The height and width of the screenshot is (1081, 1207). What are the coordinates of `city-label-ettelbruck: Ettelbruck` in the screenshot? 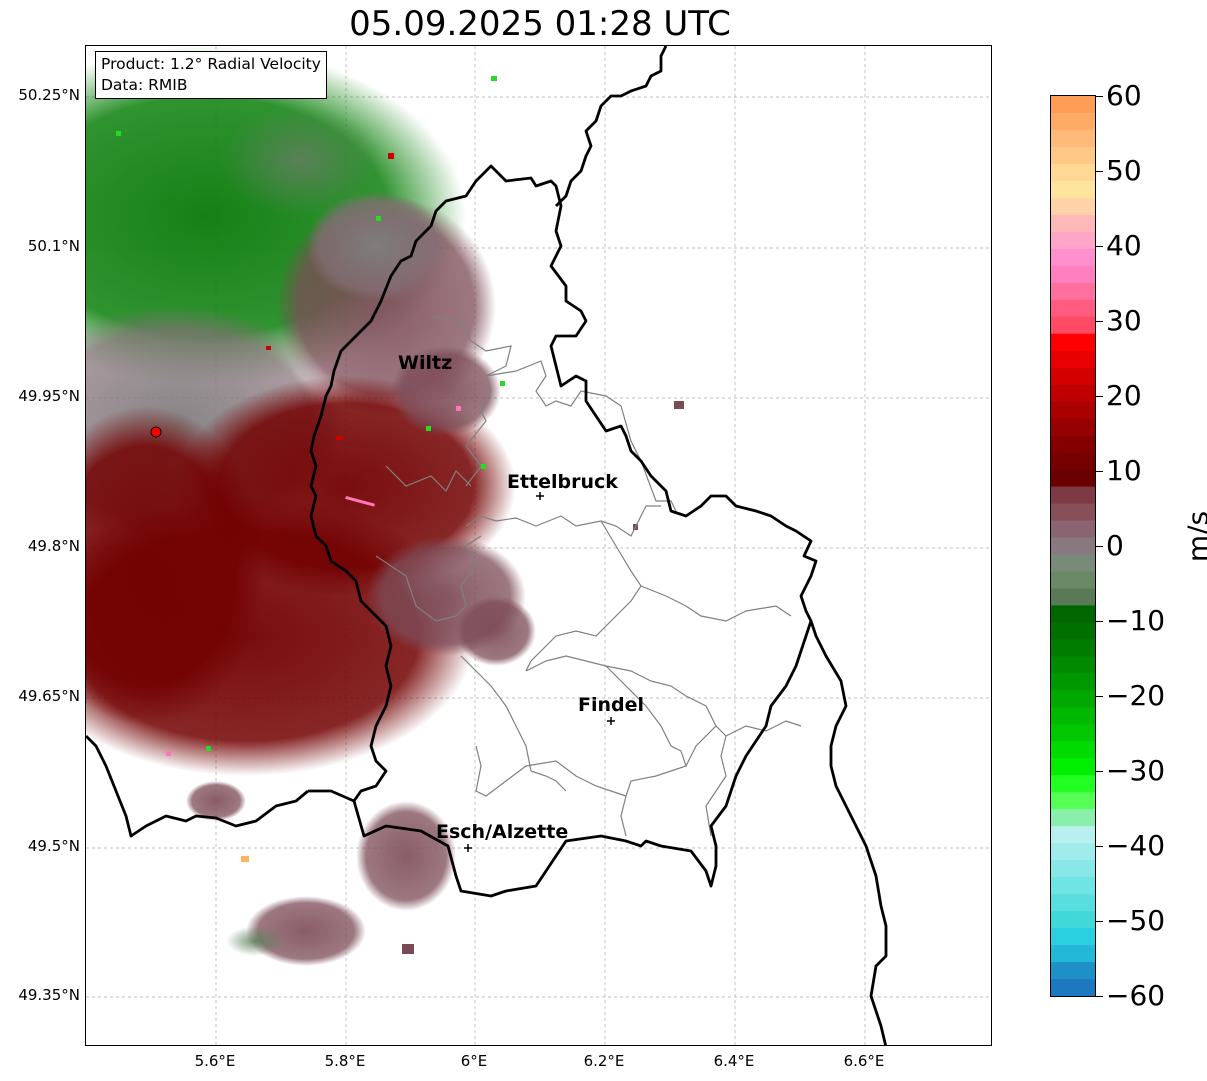 It's located at (562, 482).